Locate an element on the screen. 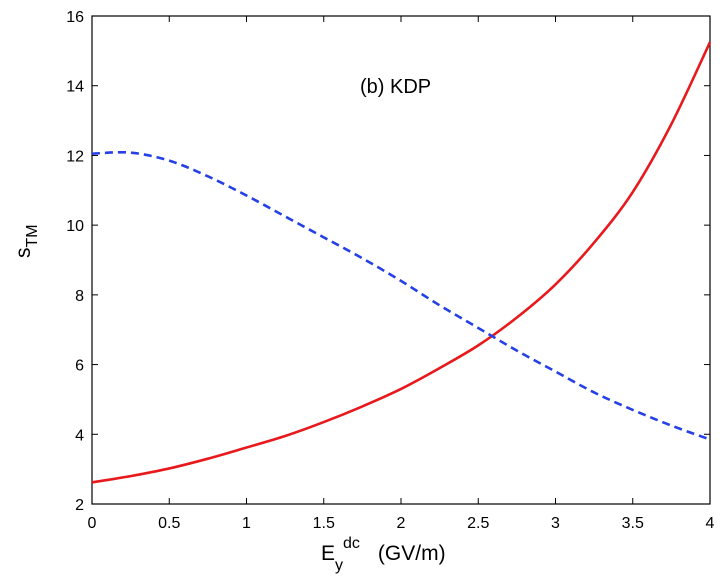  y-tick-label: 6 is located at coordinates (79, 366).